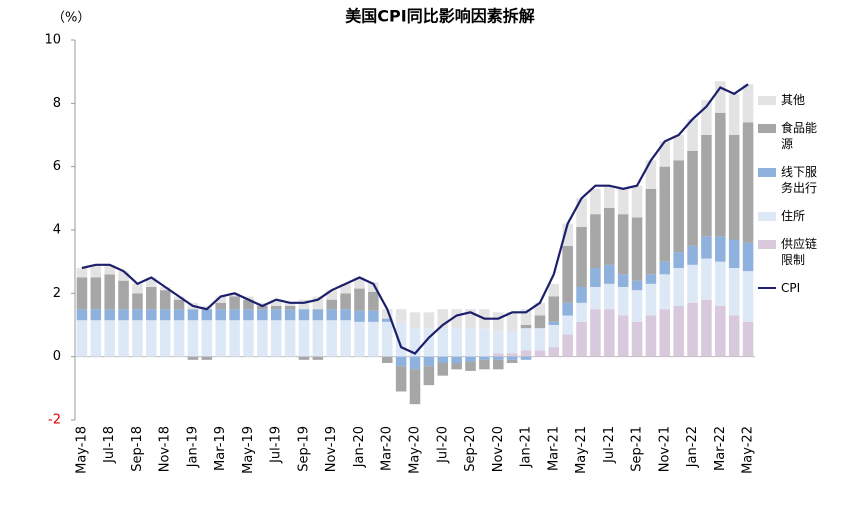 This screenshot has height=513, width=846. What do you see at coordinates (748, 450) in the screenshot?
I see `x-tick-label: May-22` at bounding box center [748, 450].